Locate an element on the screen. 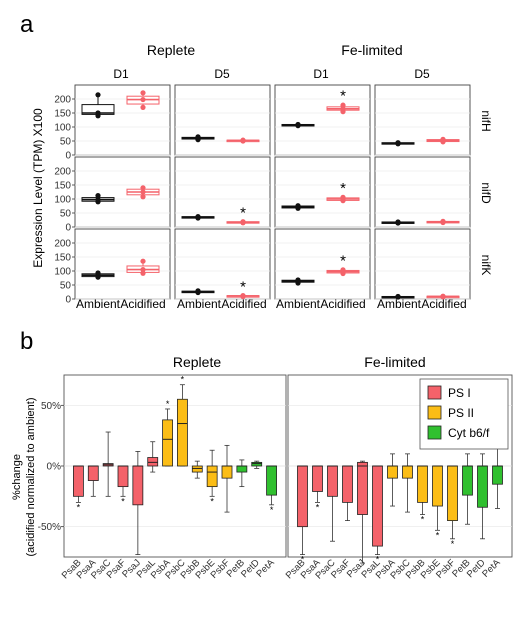 This screenshot has height=634, width=530. legend-label-cyt: Cyt b6/f is located at coordinates (469, 433).